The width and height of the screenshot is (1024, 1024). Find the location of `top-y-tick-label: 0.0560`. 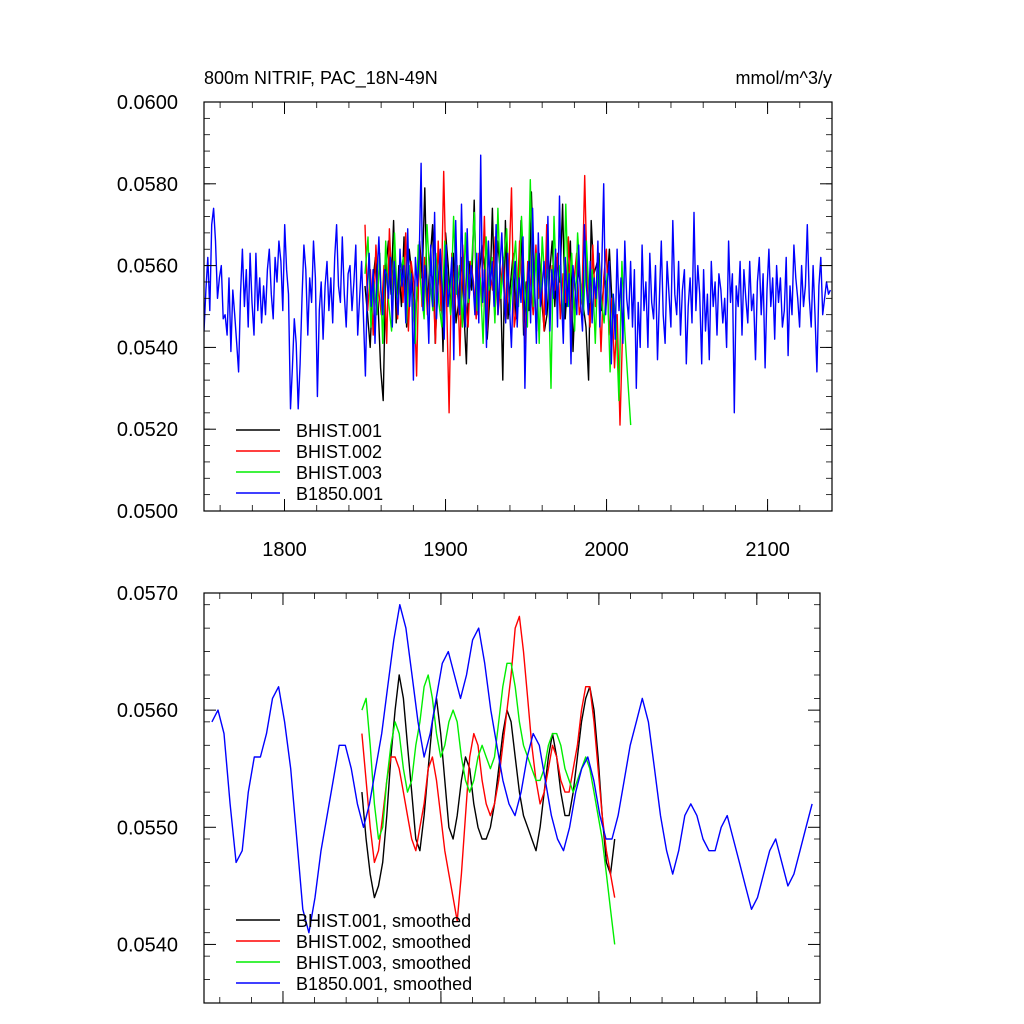

top-y-tick-label: 0.0560 is located at coordinates (147, 267).